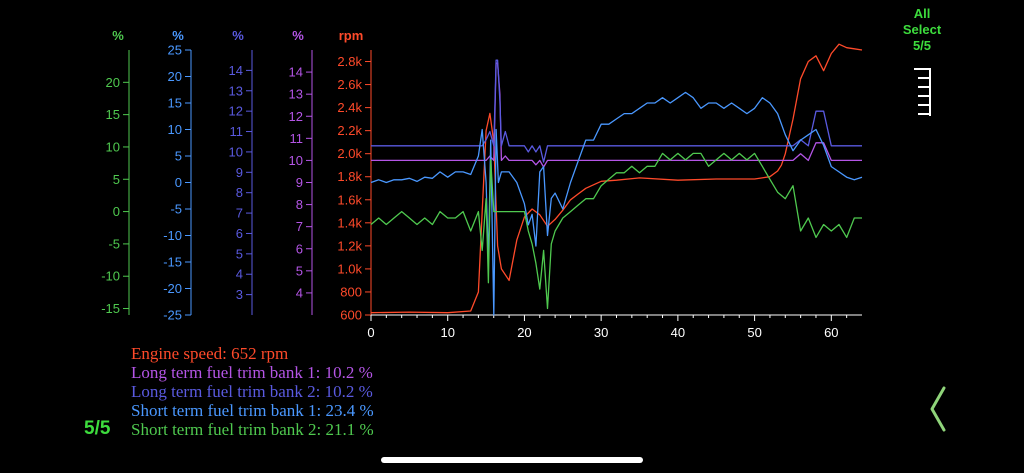 The width and height of the screenshot is (1024, 473). Describe the element at coordinates (175, 129) in the screenshot. I see `y-tick-label-stft1: 10` at that location.